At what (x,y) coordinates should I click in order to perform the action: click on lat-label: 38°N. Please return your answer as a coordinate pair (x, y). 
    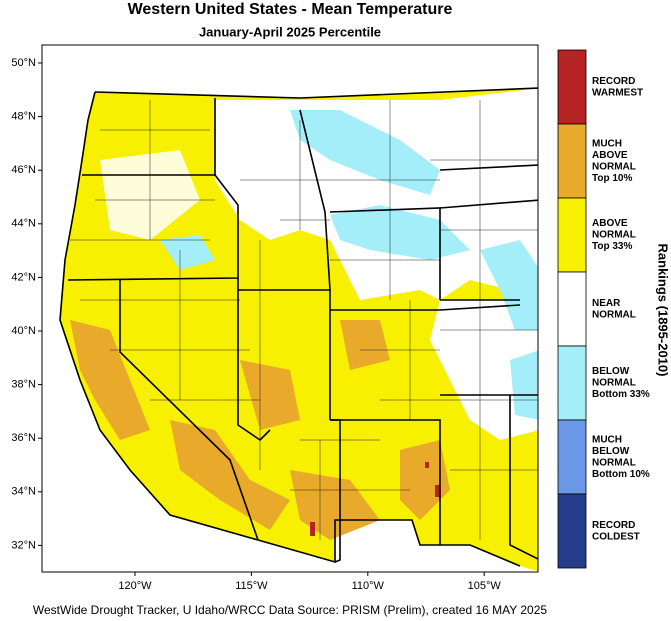
    Looking at the image, I should click on (23, 385).